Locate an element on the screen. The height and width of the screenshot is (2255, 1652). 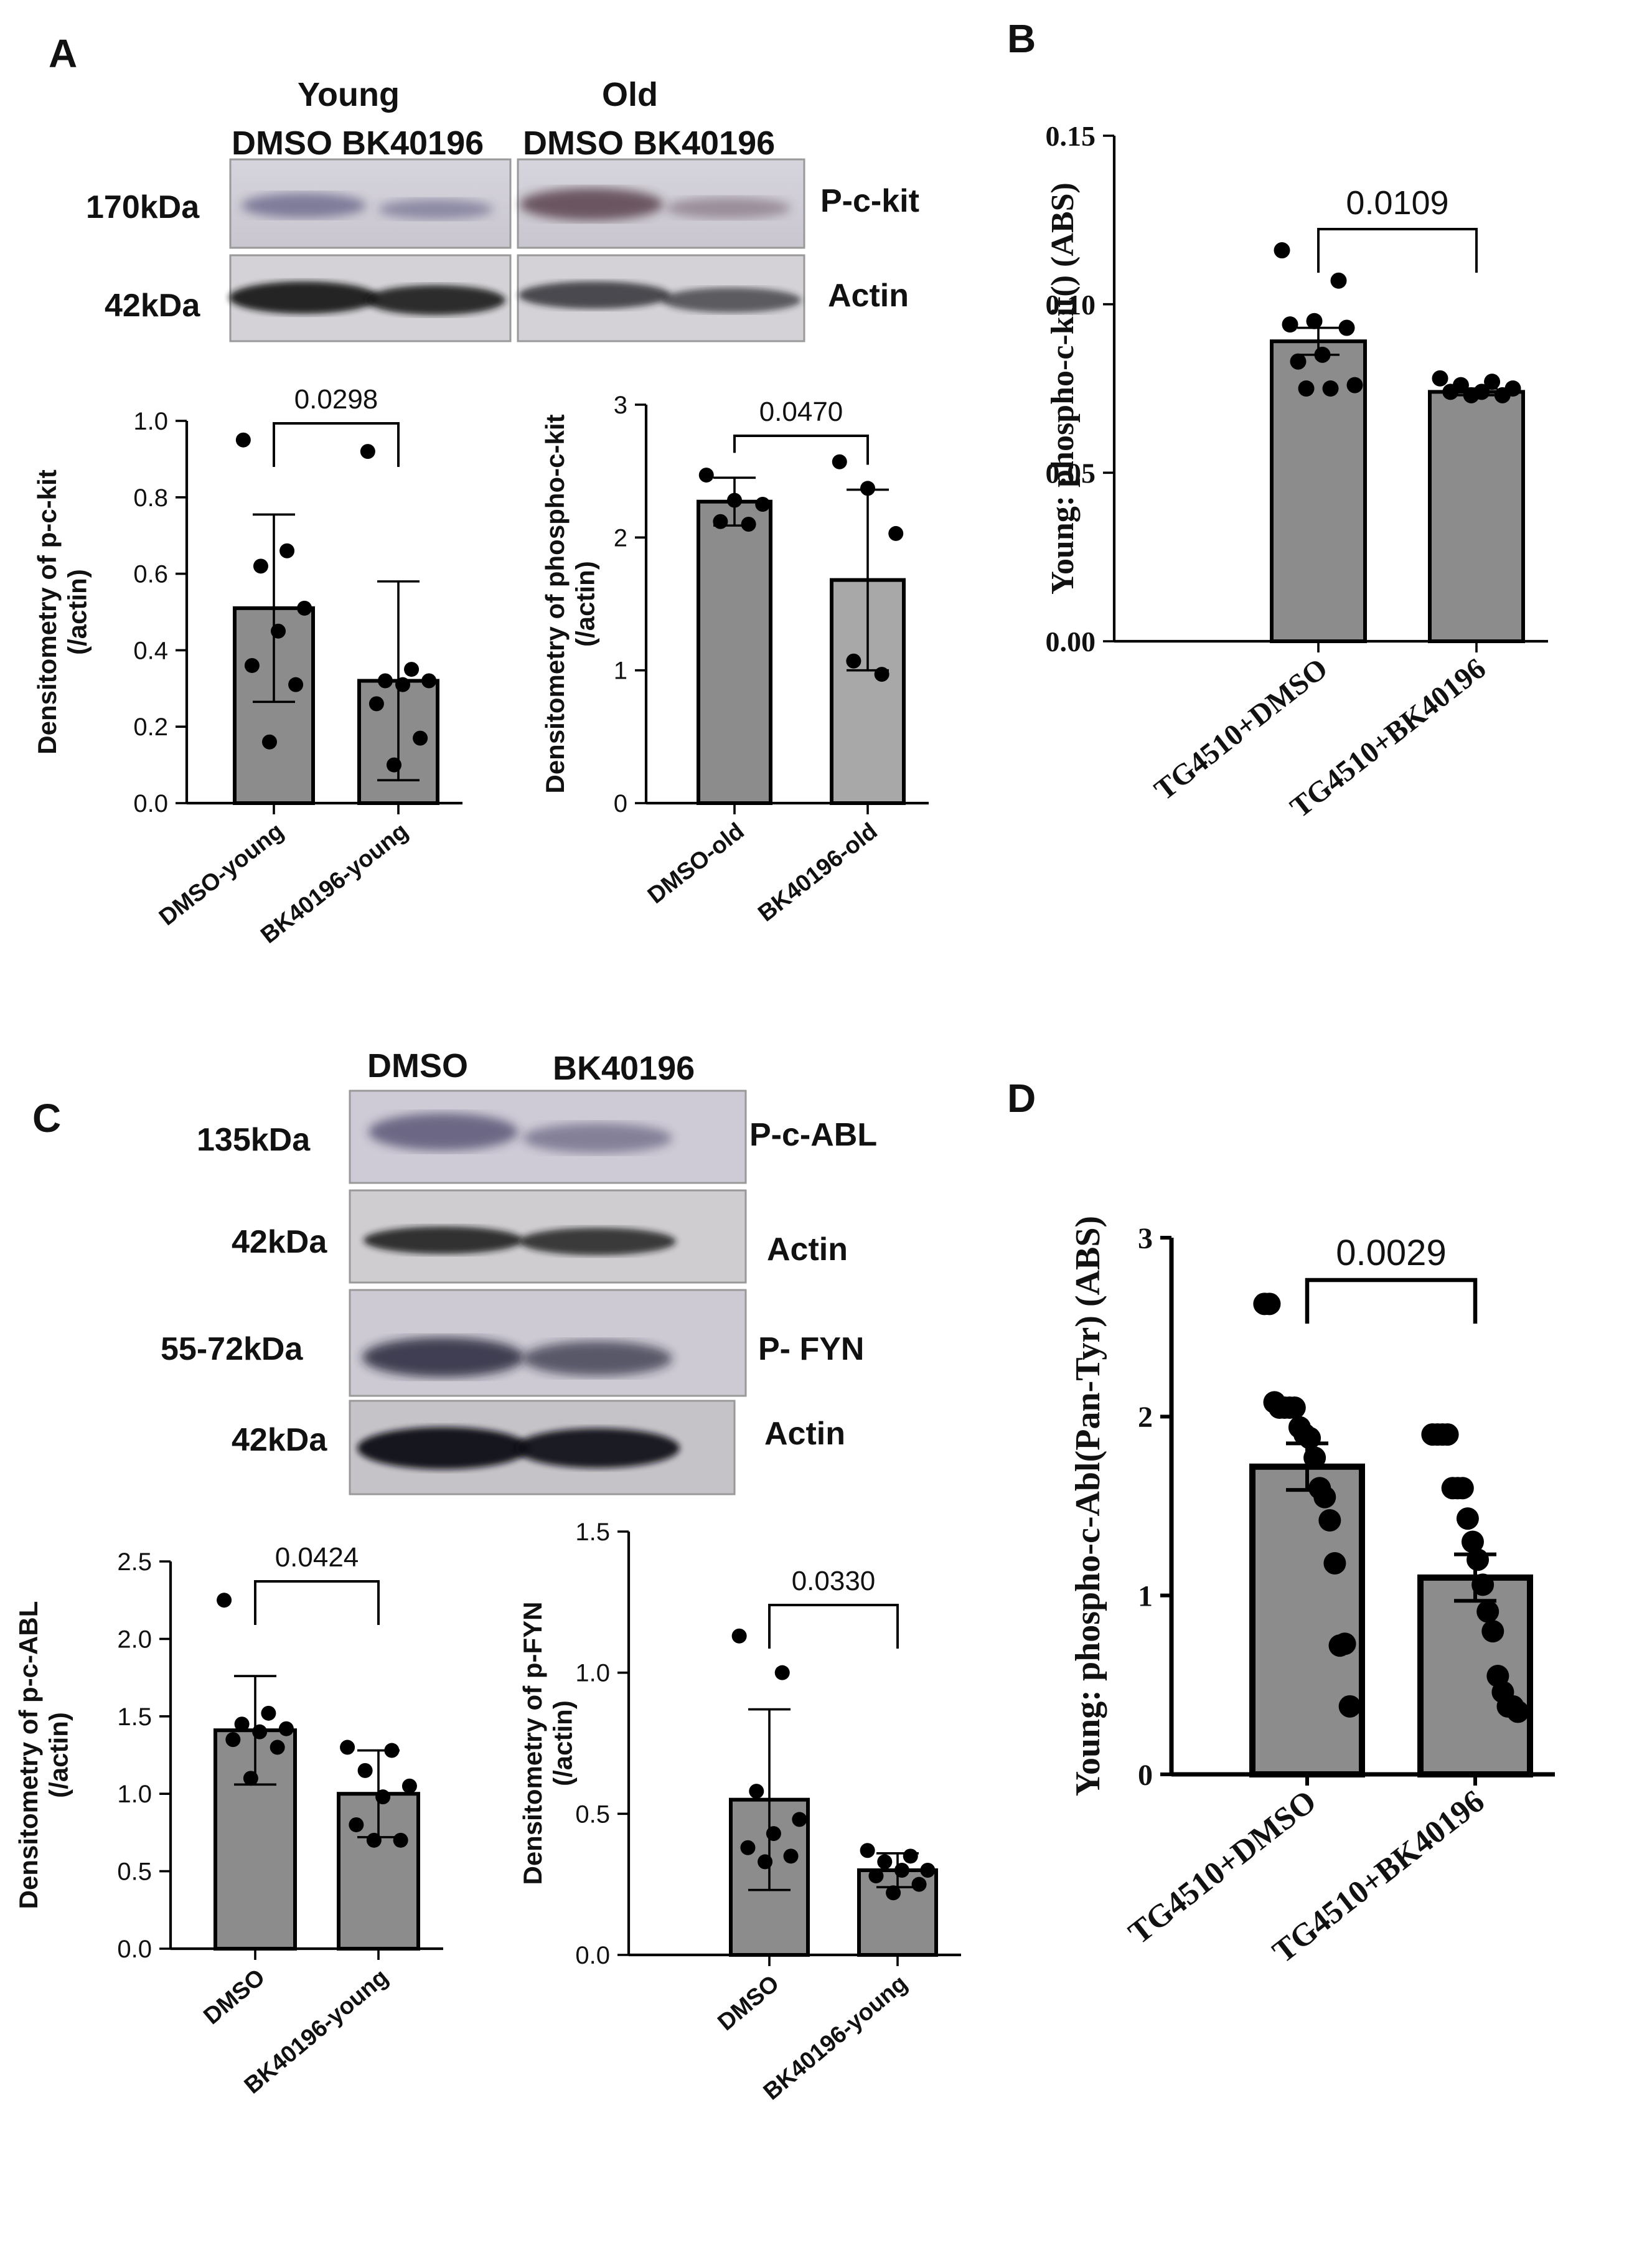
y-axis-label: Young: phospho-c-Abl(Pan-Tyr) (ABS) is located at coordinates (1088, 1506).